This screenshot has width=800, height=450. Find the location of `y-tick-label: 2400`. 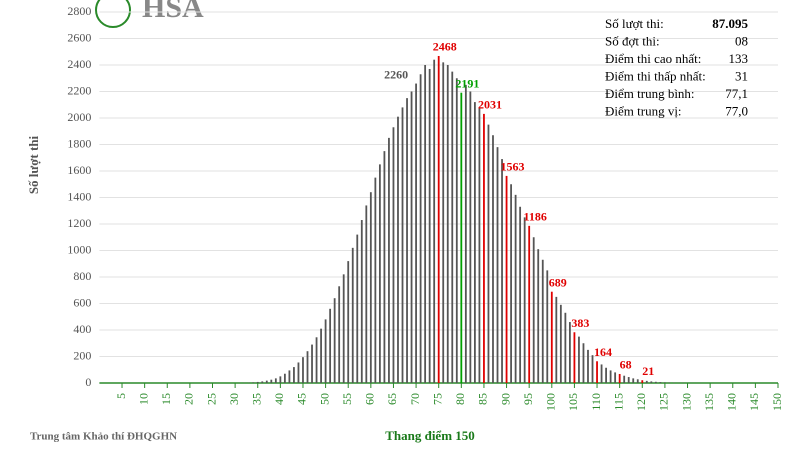

y-tick-label: 2400 is located at coordinates (79, 64).